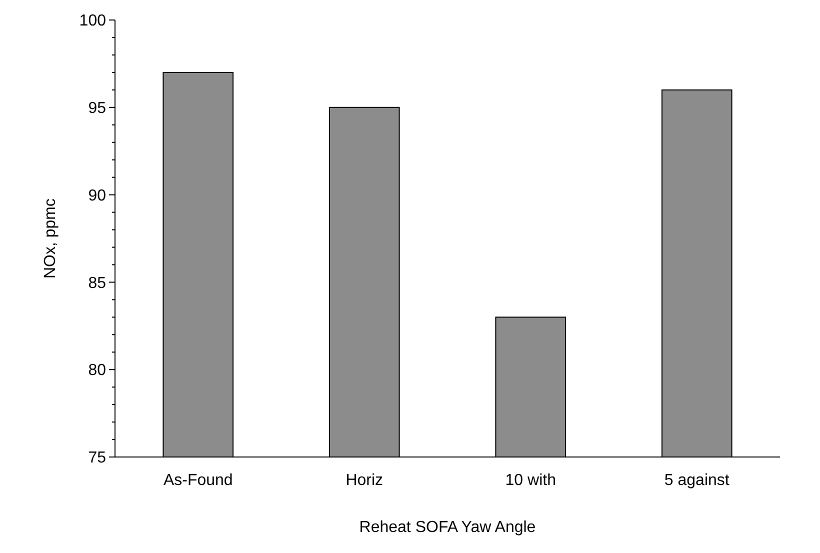  Describe the element at coordinates (97, 283) in the screenshot. I see `y-tick-label: 85` at that location.